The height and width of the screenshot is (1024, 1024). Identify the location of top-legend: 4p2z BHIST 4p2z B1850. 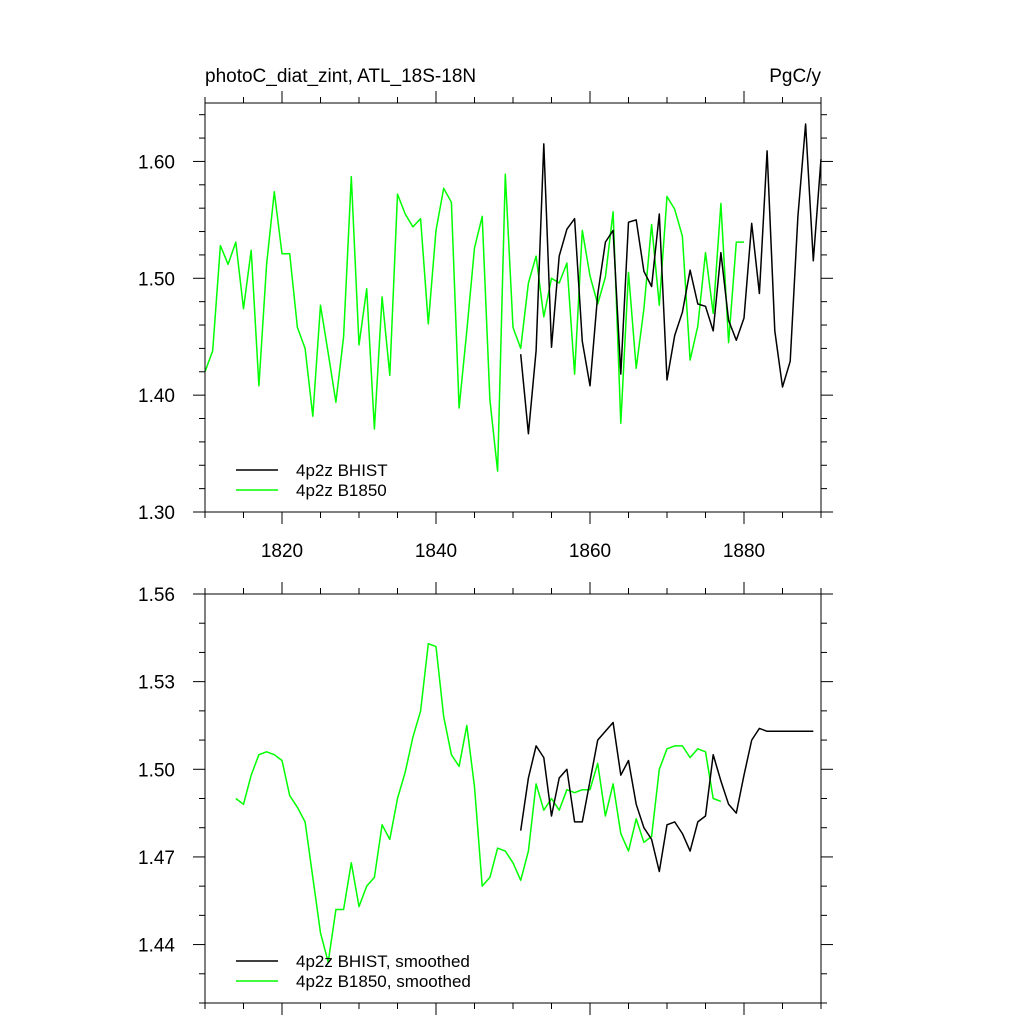
(312, 480).